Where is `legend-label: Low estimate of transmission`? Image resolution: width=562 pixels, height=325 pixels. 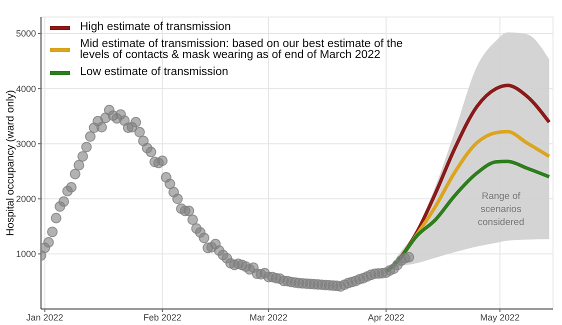 legend-label: Low estimate of transmission is located at coordinates (155, 72).